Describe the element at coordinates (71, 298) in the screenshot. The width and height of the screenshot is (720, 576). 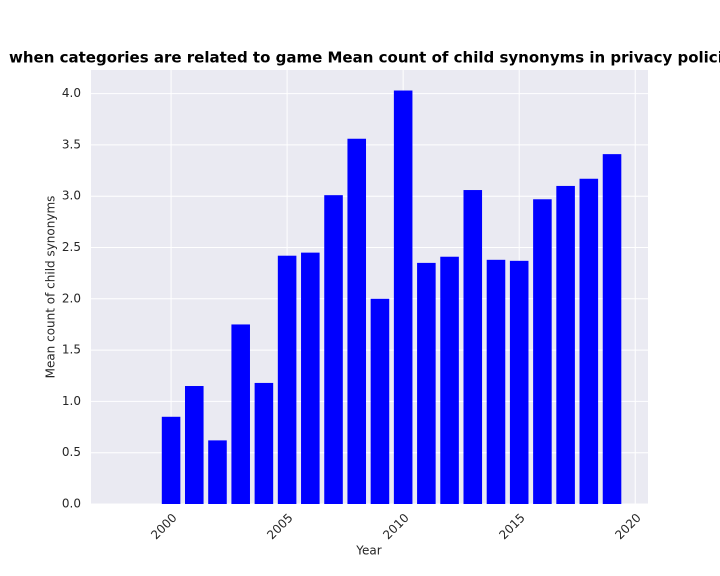
I see `y-tick-label: 2.0` at that location.